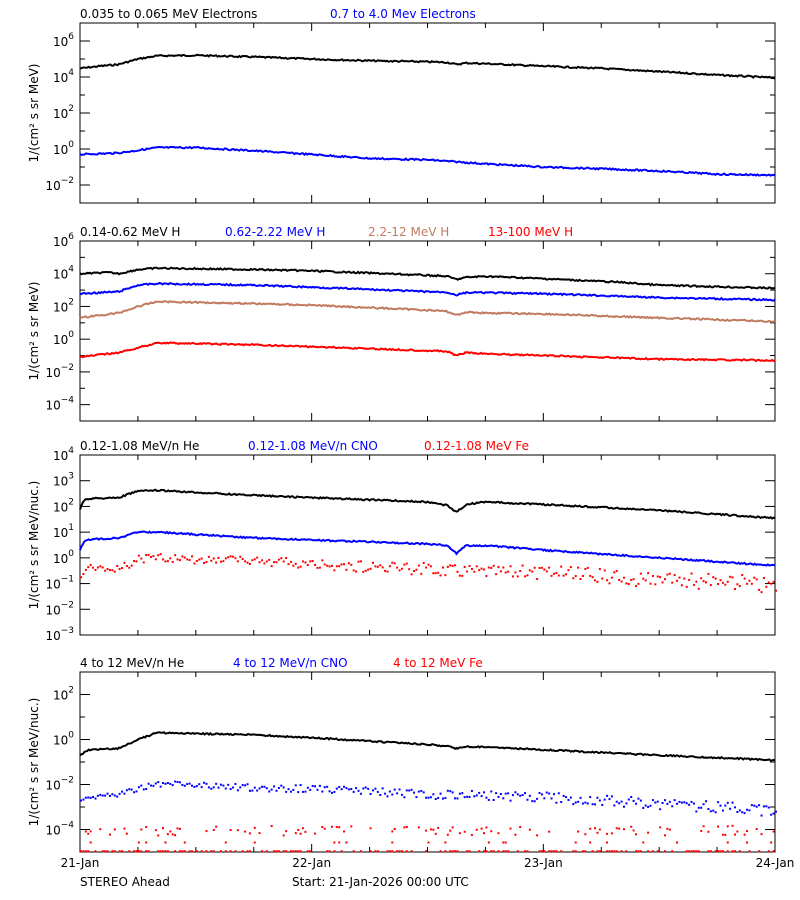  I want to click on y-axis-label: 1/(cm² s sr MeV), so click(34, 113).